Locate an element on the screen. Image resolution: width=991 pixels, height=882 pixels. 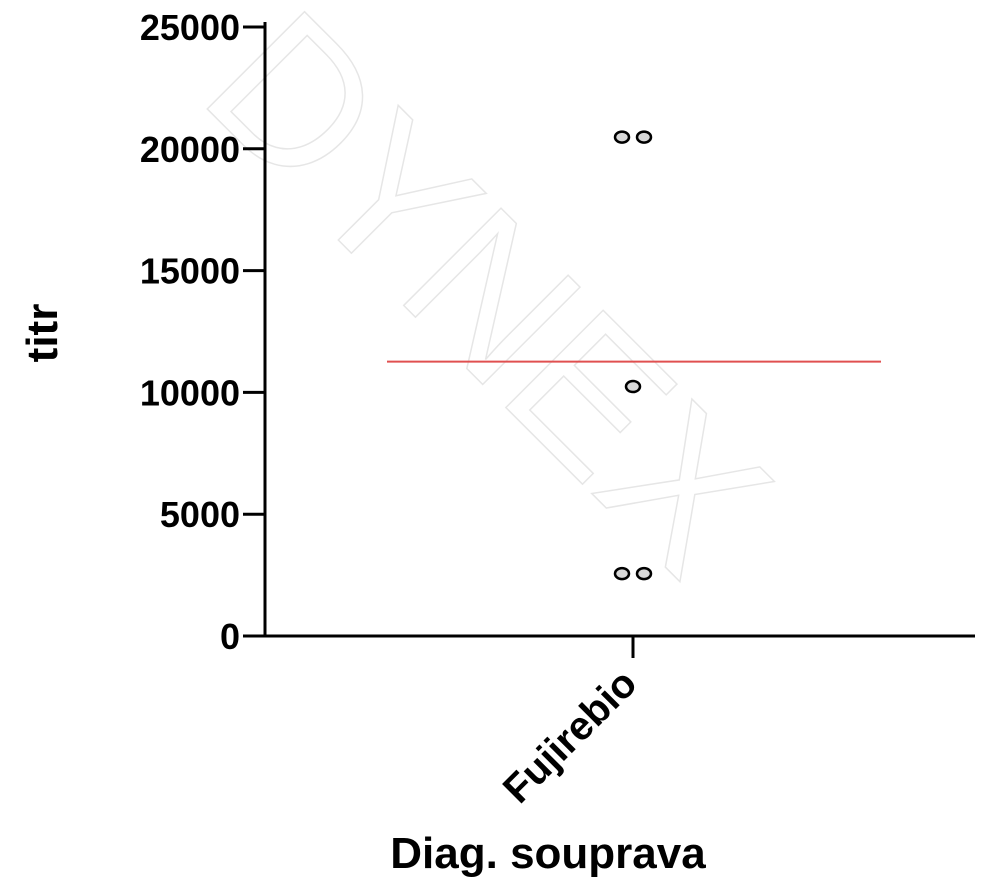
x-tick-label: Fujirebio is located at coordinates (570, 736).